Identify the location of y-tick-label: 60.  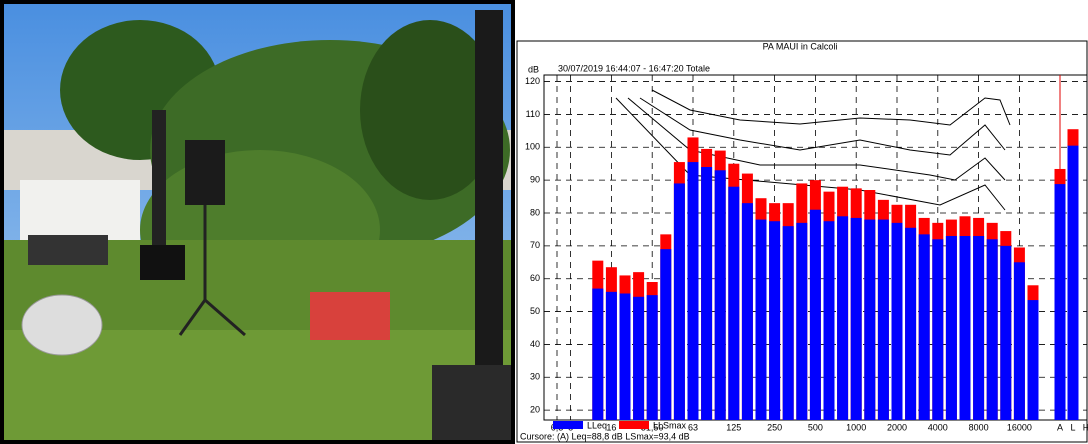
(535, 278).